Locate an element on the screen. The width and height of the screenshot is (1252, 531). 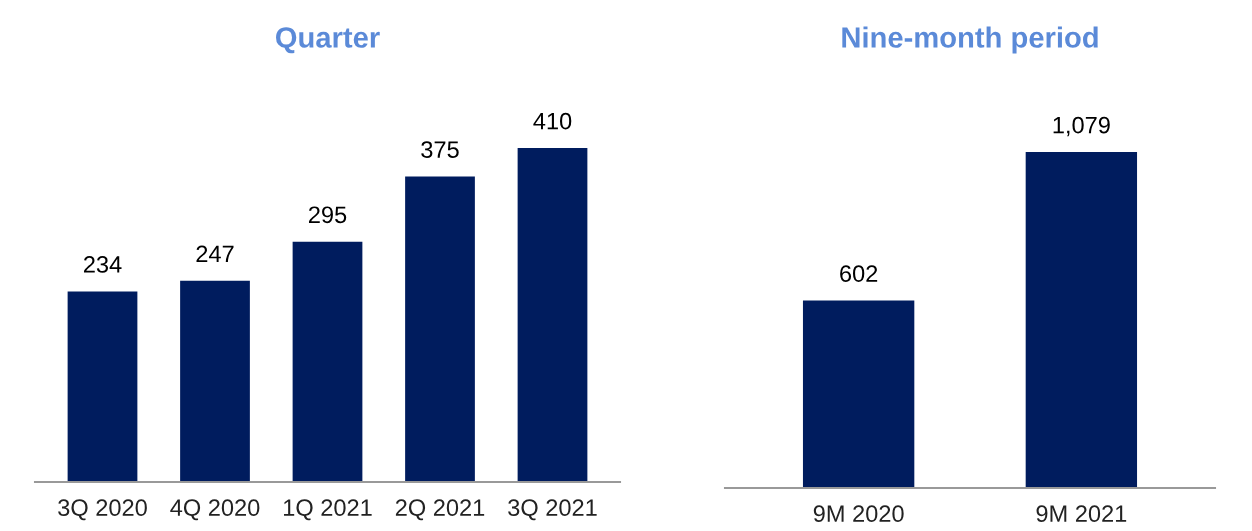
data-label: 295 is located at coordinates (327, 215).